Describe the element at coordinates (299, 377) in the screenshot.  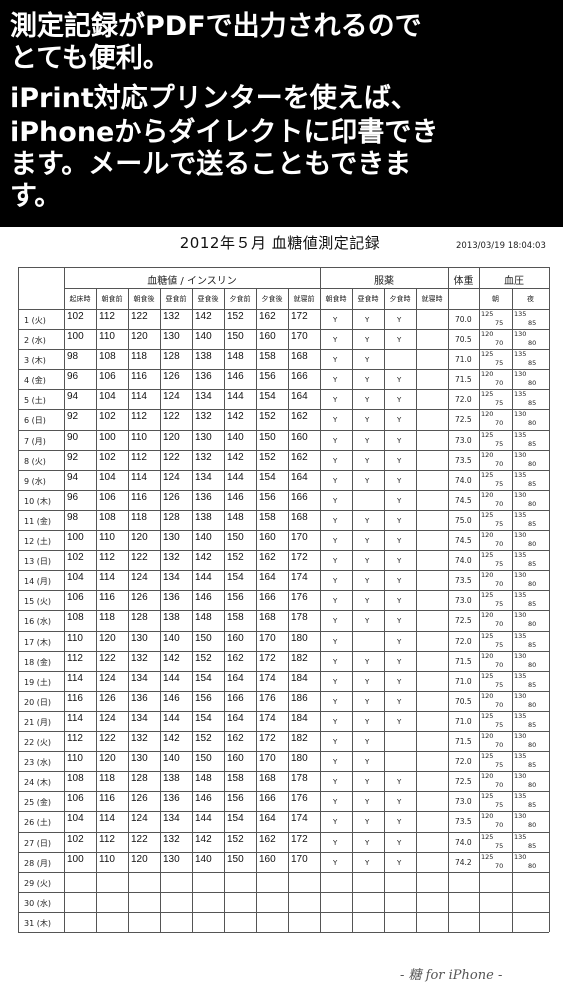
I see `glucose-value: 166` at that location.